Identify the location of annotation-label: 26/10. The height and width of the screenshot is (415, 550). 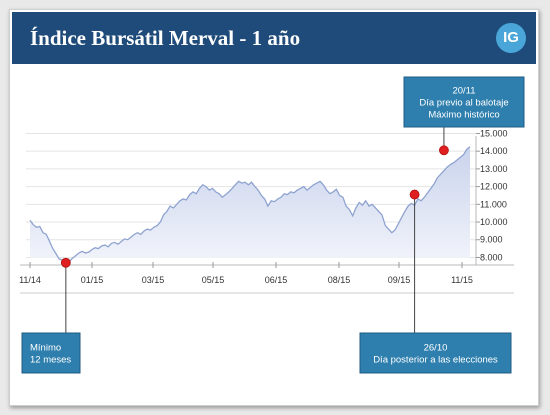
(436, 348).